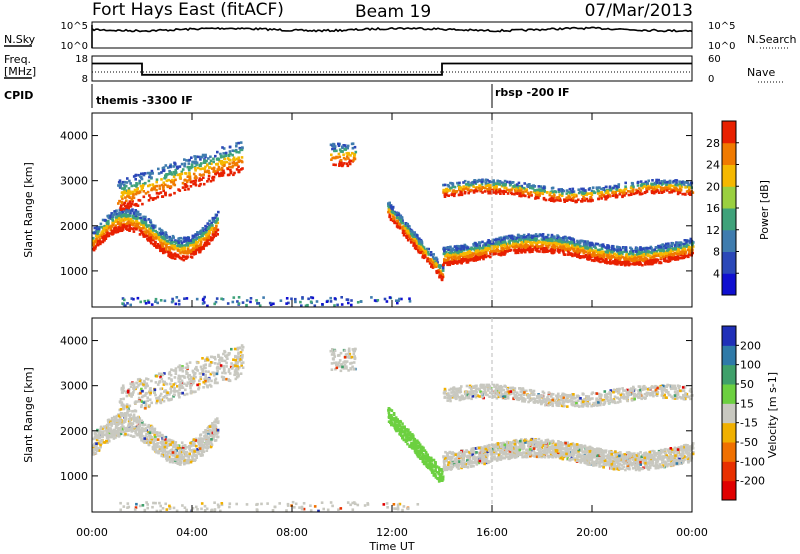 The width and height of the screenshot is (800, 554). What do you see at coordinates (721, 46) in the screenshot?
I see `noise-right-tick-bottom: 10^0` at bounding box center [721, 46].